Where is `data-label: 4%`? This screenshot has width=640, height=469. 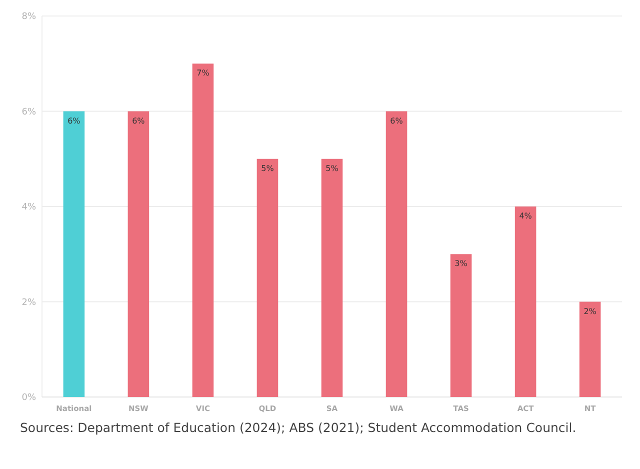 data-label: 4% is located at coordinates (525, 216).